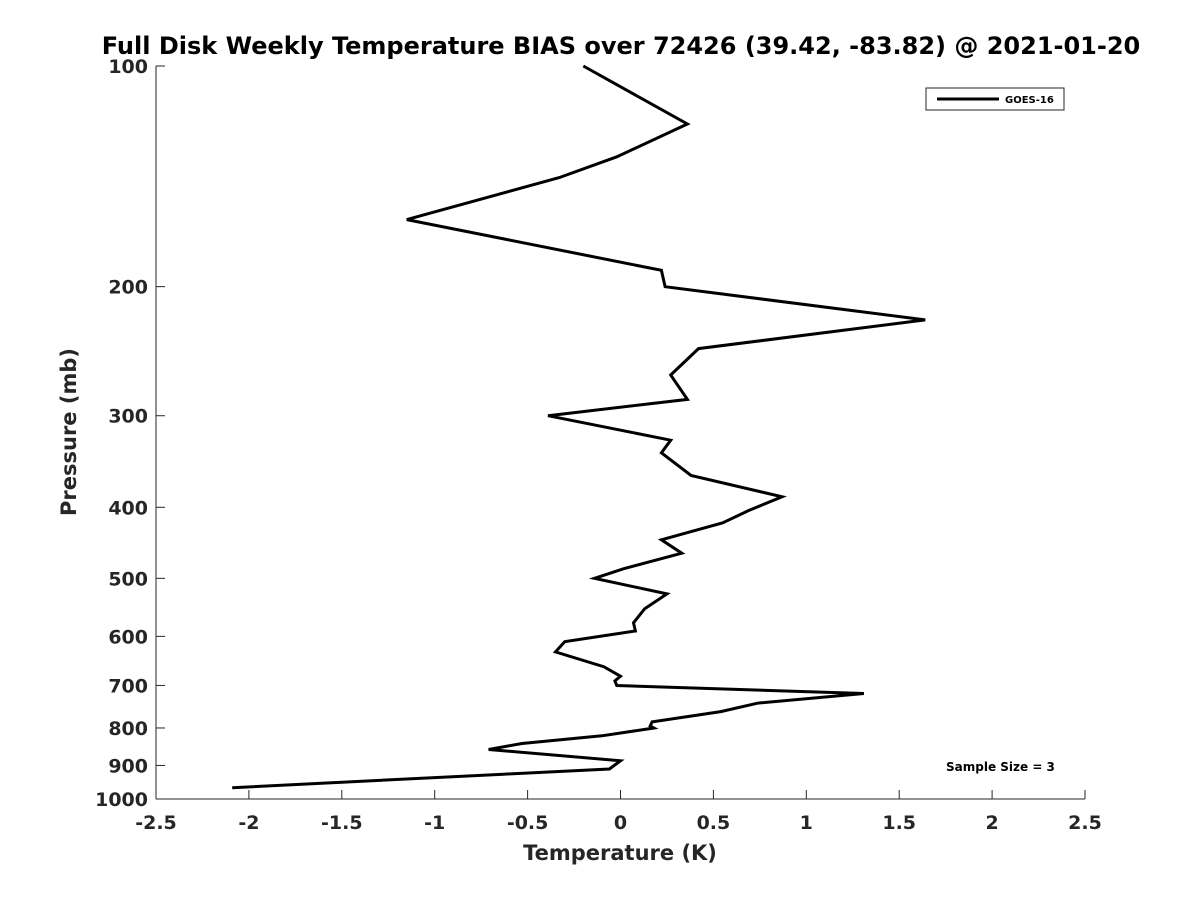 The width and height of the screenshot is (1200, 900). Describe the element at coordinates (130, 433) in the screenshot. I see `y-ticks: 100 200 300 400 500 600 700 800 900 1000` at that location.